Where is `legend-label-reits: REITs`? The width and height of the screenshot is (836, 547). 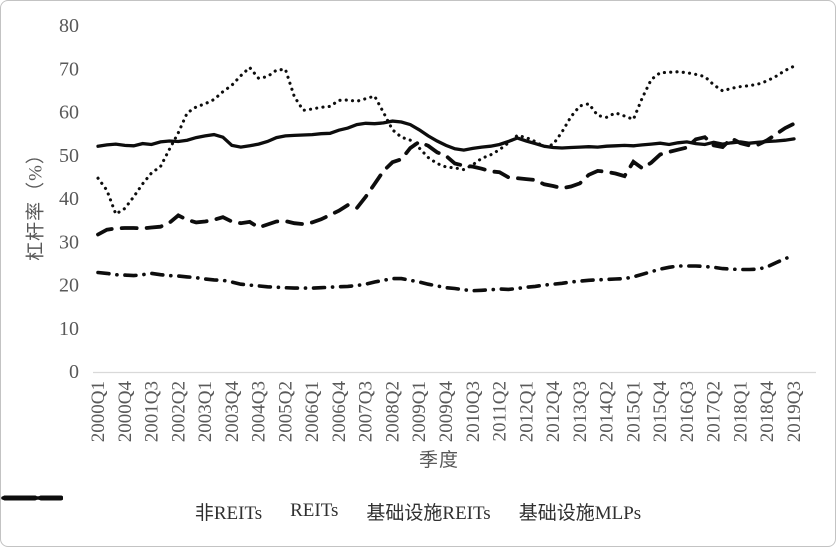
legend-label-reits: REITs is located at coordinates (314, 510).